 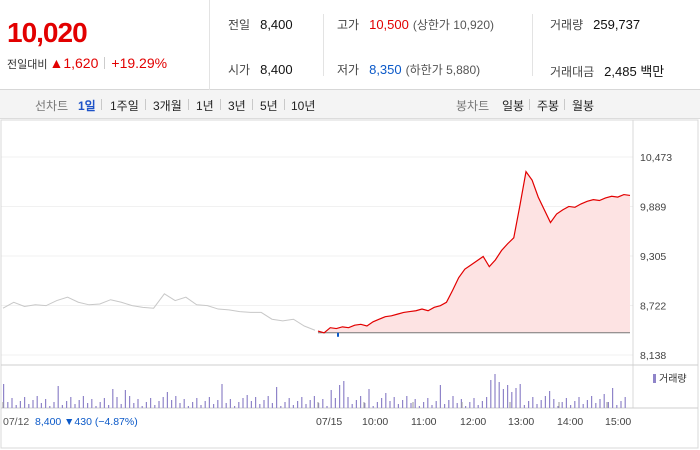 I want to click on stat-label: 거래량, so click(x=567, y=25).